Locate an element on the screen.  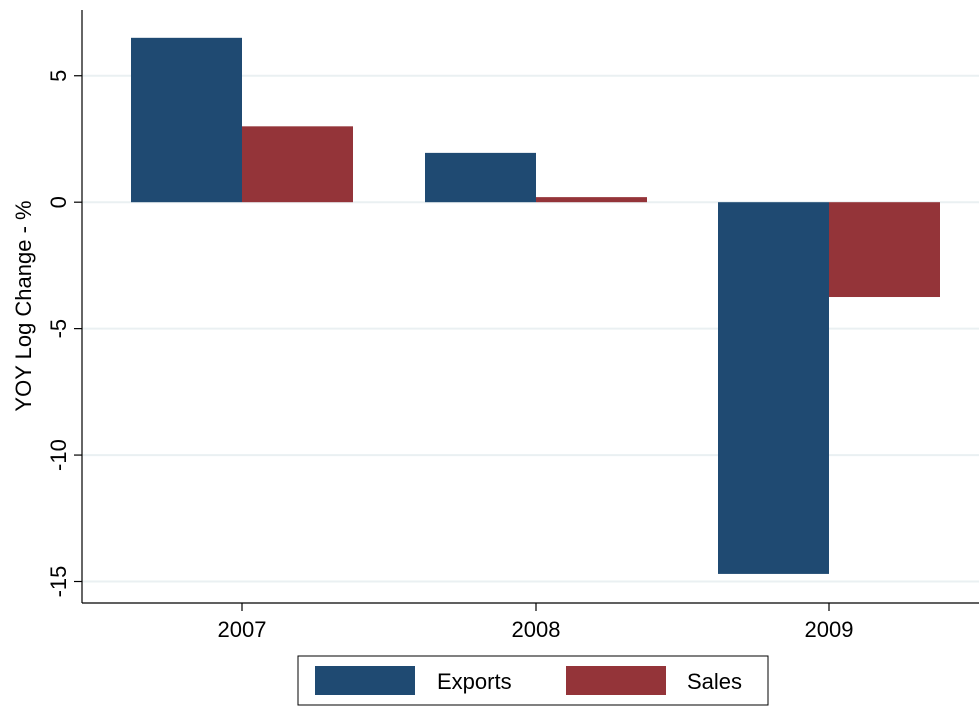
bar-sales-2009 is located at coordinates (884, 250).